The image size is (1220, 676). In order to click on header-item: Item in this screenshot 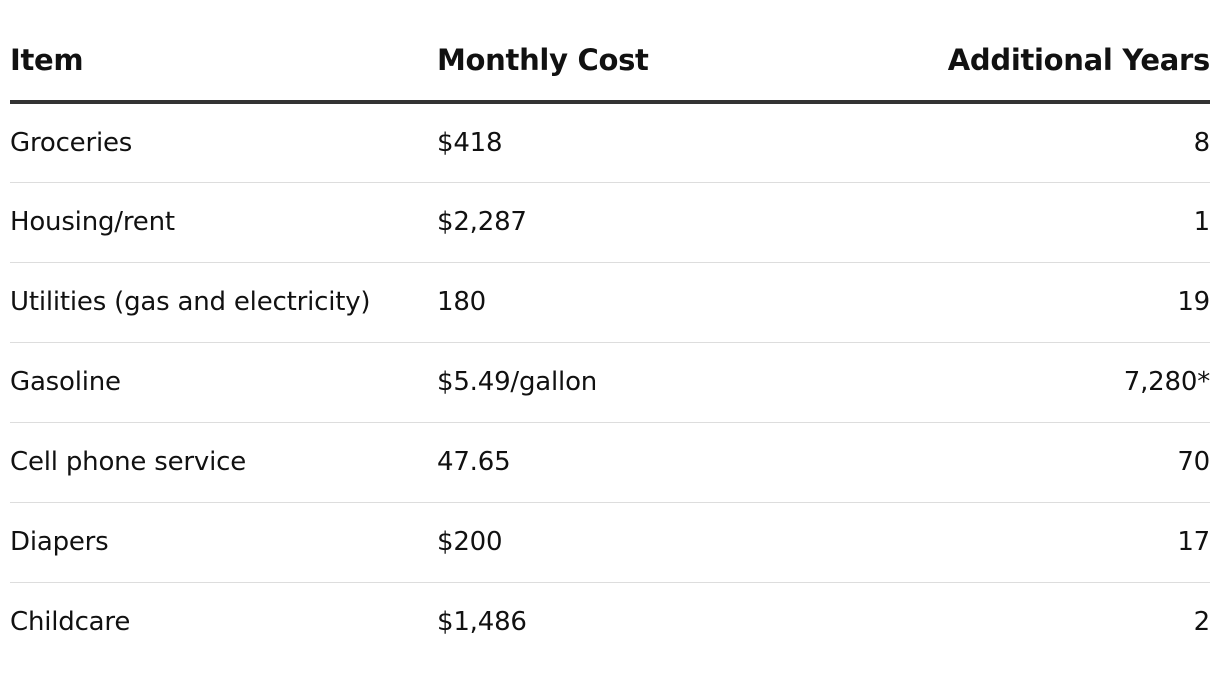, I will do `click(223, 66)`.